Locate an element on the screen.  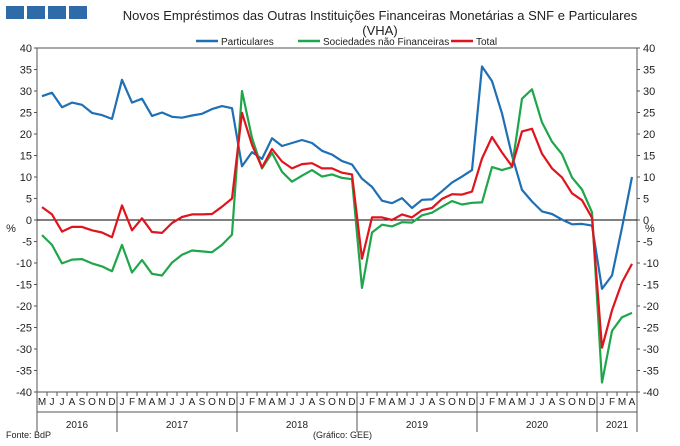
y-tick-label-right: -20 is located at coordinates (651, 307).